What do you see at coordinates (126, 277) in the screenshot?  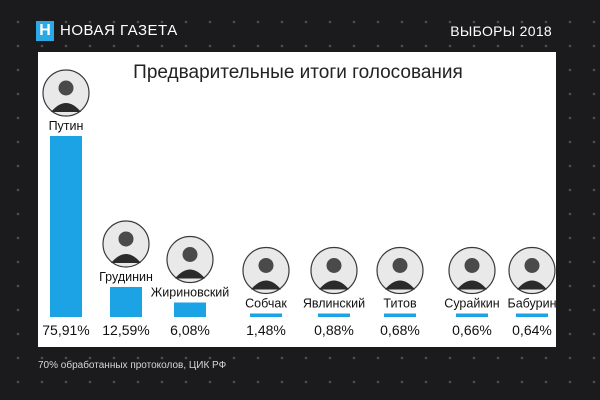 I see `candidate-name-label: Грудинин` at bounding box center [126, 277].